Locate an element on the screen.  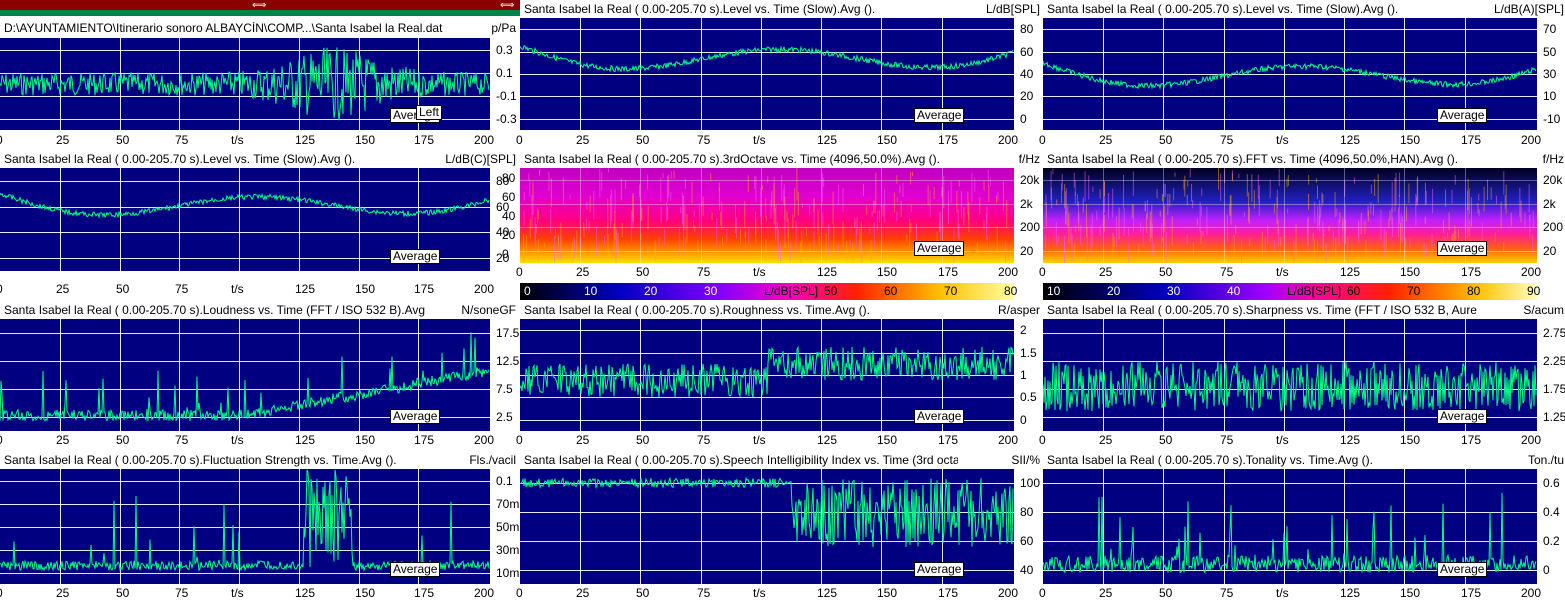
trace-level-slow is located at coordinates (767, 59).